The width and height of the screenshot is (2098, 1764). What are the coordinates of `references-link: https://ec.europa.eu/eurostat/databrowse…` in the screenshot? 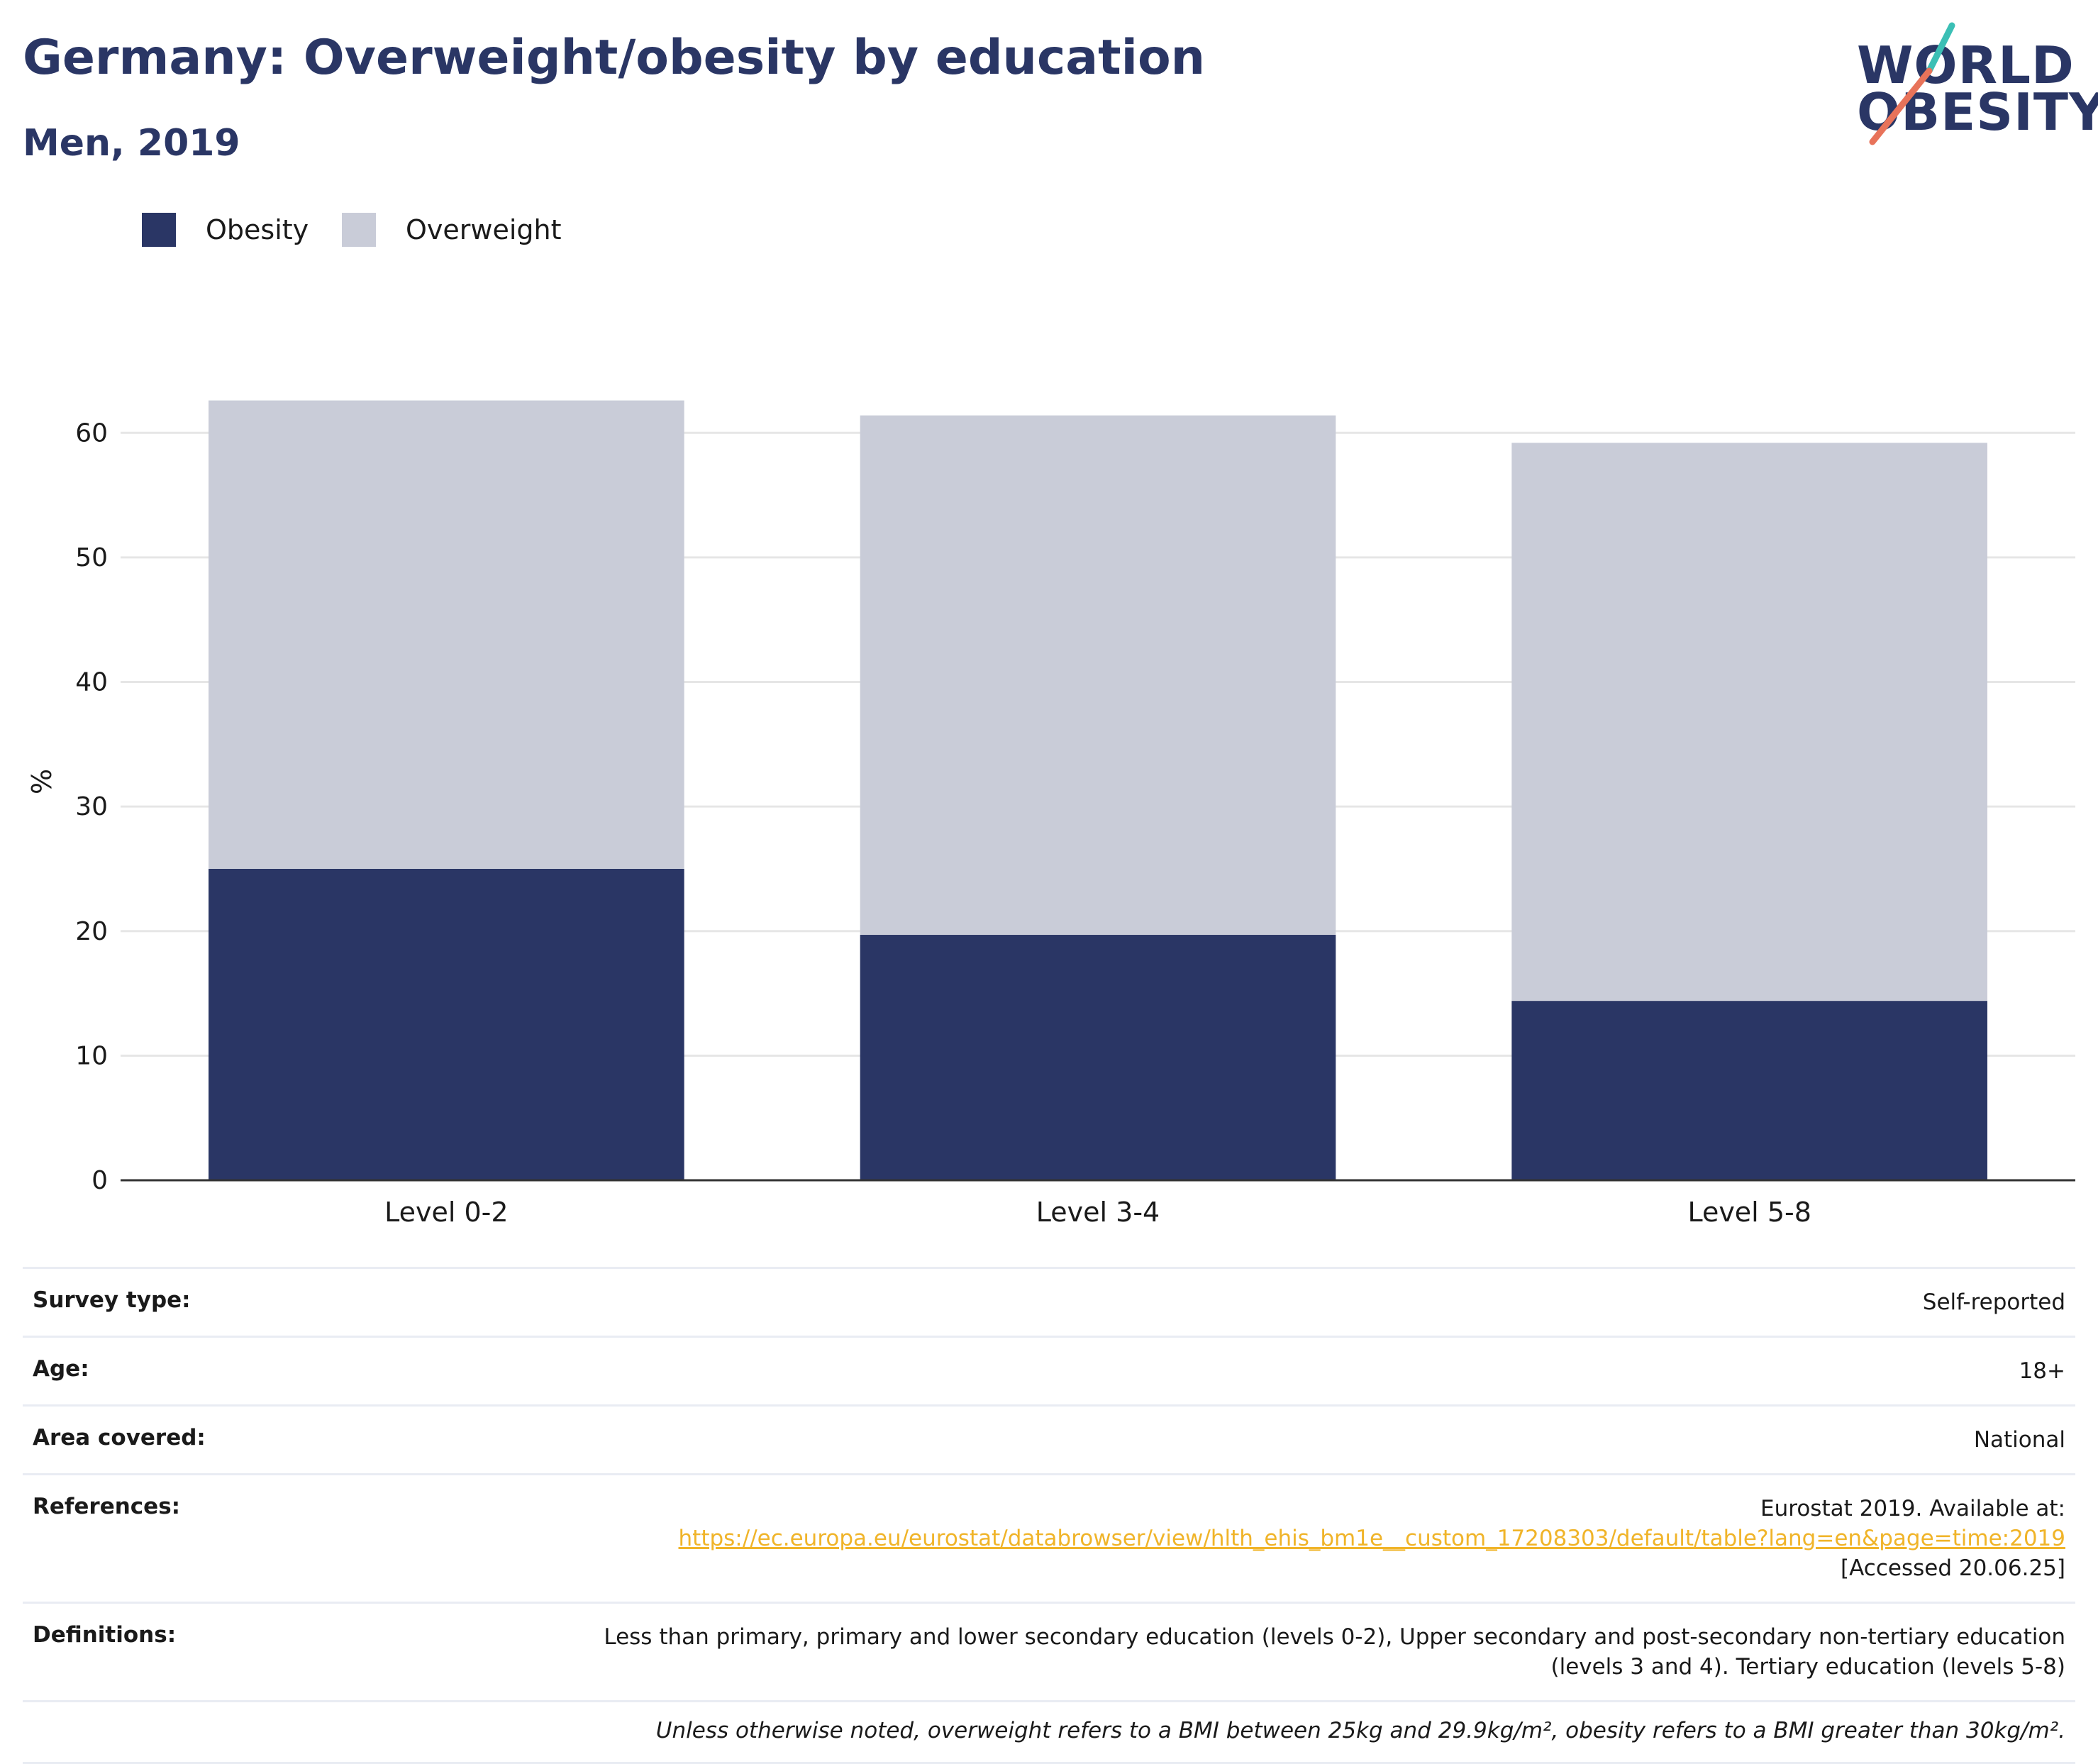 It's located at (1371, 1539).